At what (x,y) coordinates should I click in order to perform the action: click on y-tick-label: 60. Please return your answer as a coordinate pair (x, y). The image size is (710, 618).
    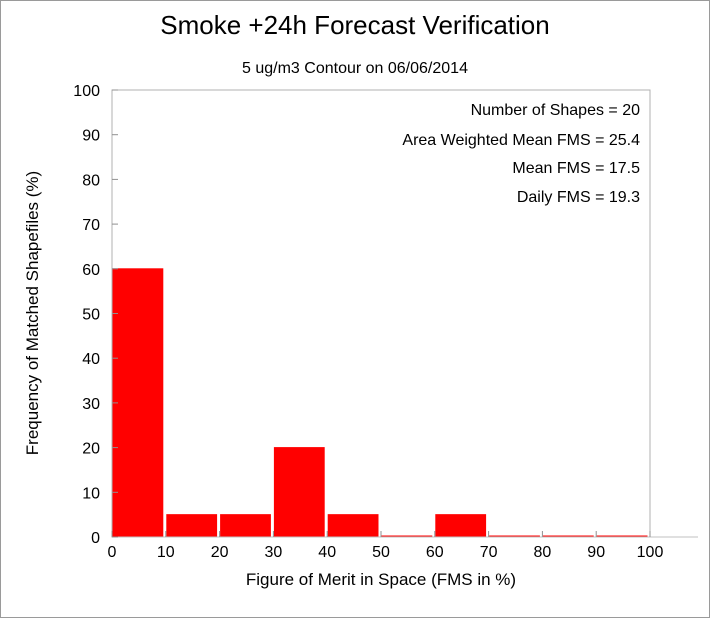
    Looking at the image, I should click on (91, 270).